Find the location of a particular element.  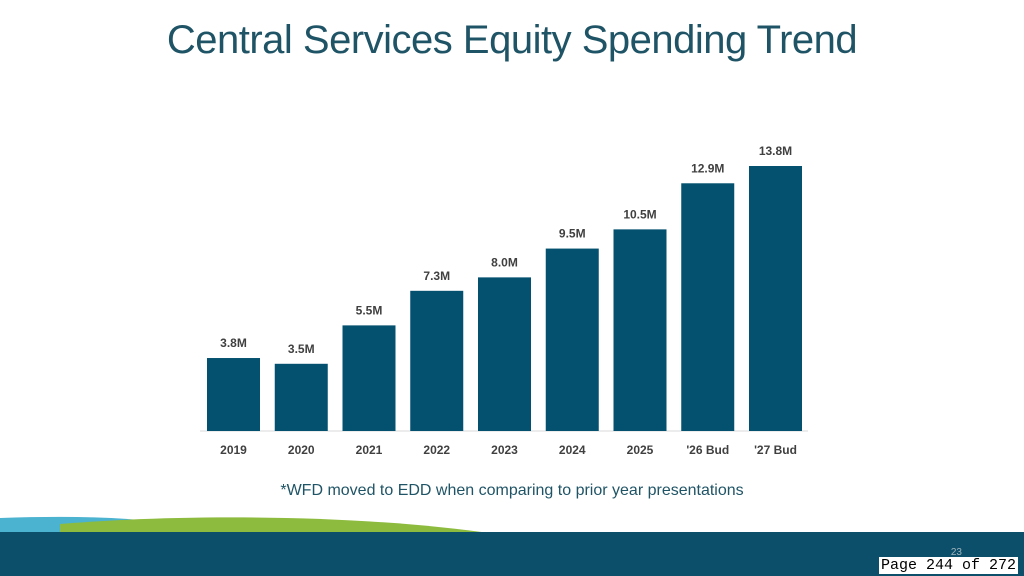

category-label-5: 2024 is located at coordinates (572, 450).